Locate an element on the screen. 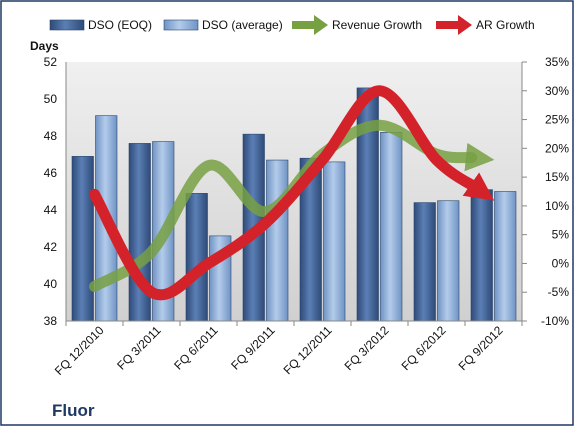 This screenshot has height=427, width=575. left-tick-label: 46 is located at coordinates (51, 173).